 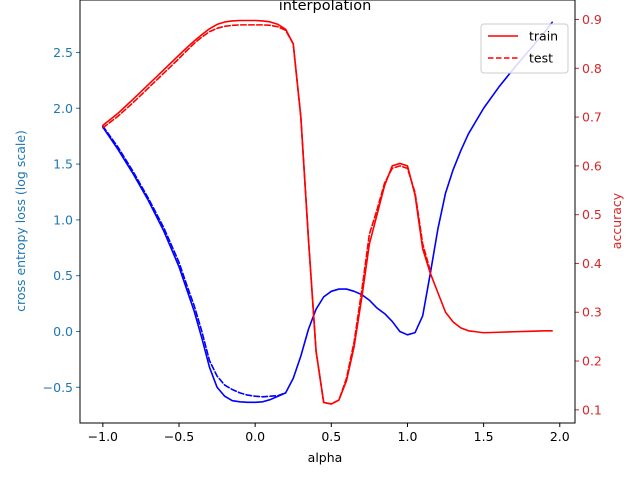 What do you see at coordinates (592, 312) in the screenshot?
I see `y-right-tick-label: 0.3` at bounding box center [592, 312].